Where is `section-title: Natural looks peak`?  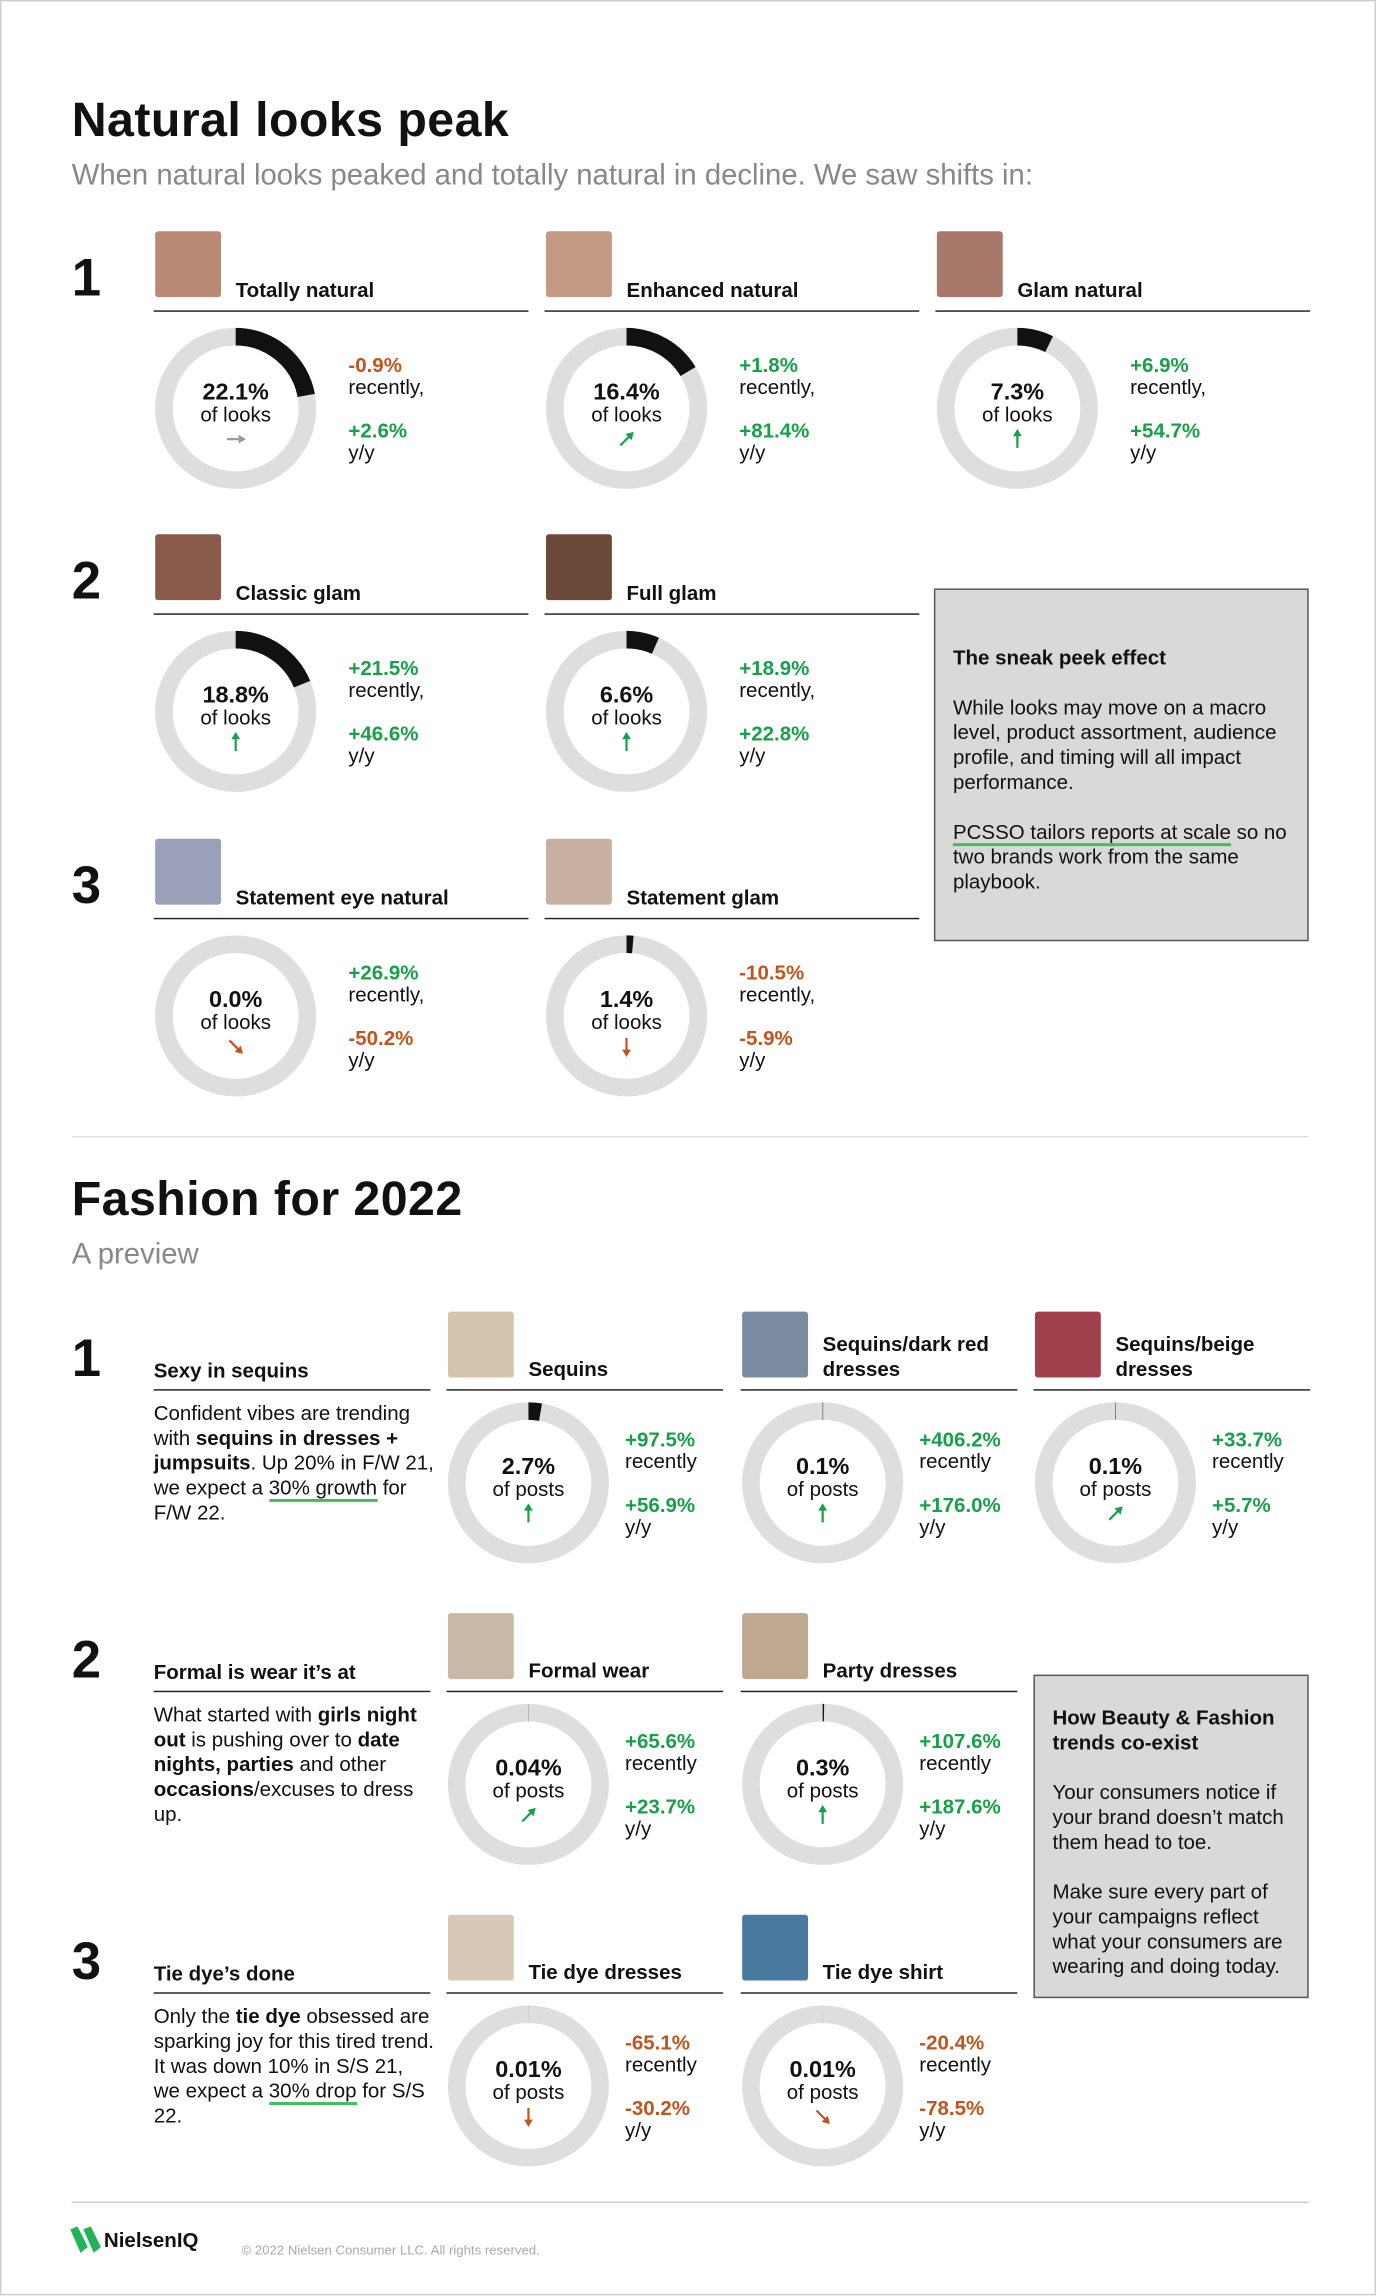
section-title: Natural looks peak is located at coordinates (290, 119).